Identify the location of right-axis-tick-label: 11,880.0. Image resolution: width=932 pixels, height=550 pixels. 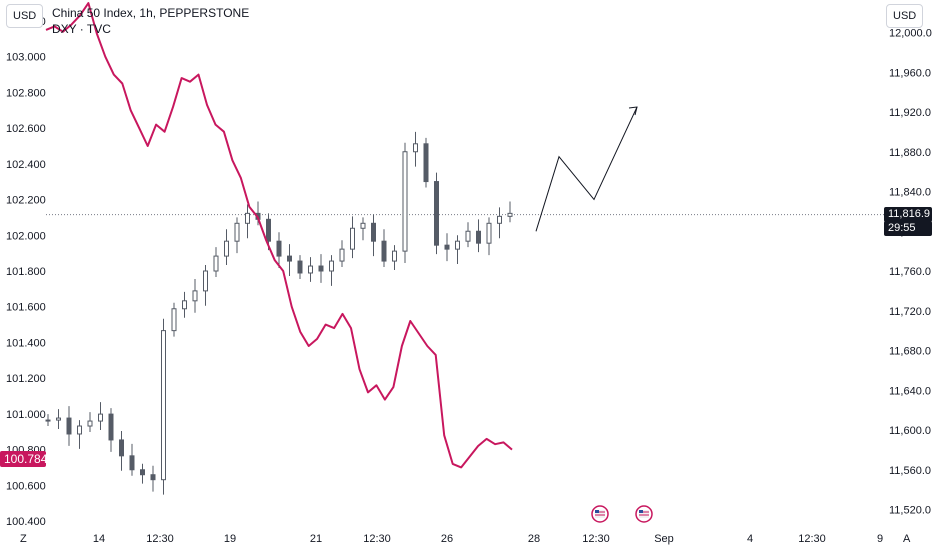
(910, 153).